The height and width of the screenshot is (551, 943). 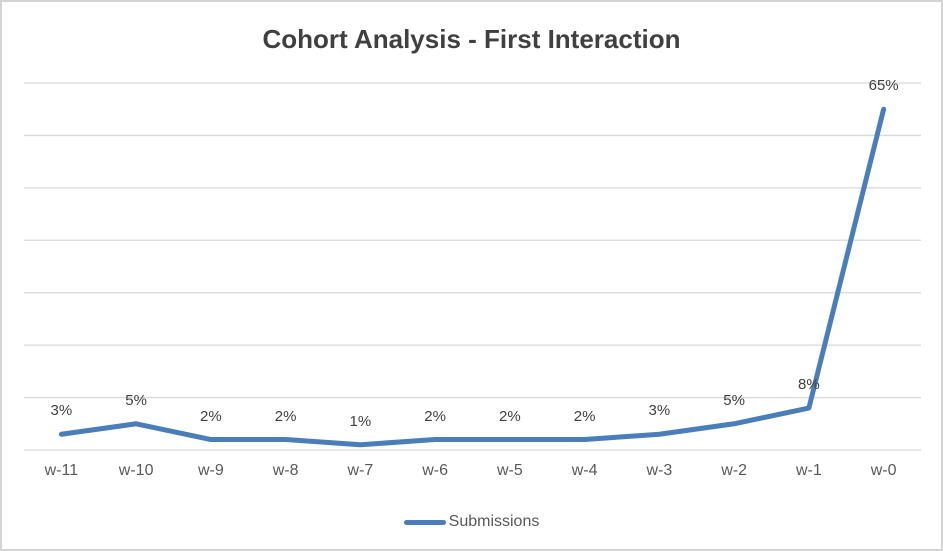 What do you see at coordinates (584, 470) in the screenshot?
I see `x-tick-label: w-4` at bounding box center [584, 470].